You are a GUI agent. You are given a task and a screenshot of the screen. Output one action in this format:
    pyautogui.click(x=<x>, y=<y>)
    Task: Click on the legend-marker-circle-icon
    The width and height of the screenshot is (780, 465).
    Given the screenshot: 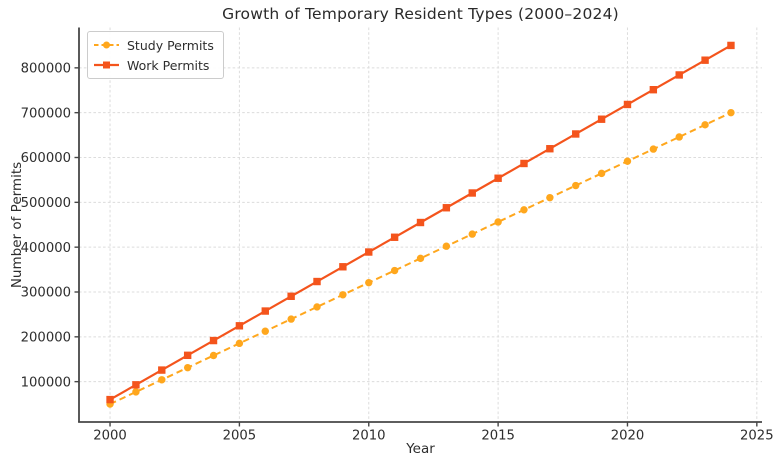 What is the action you would take?
    pyautogui.click(x=106, y=45)
    